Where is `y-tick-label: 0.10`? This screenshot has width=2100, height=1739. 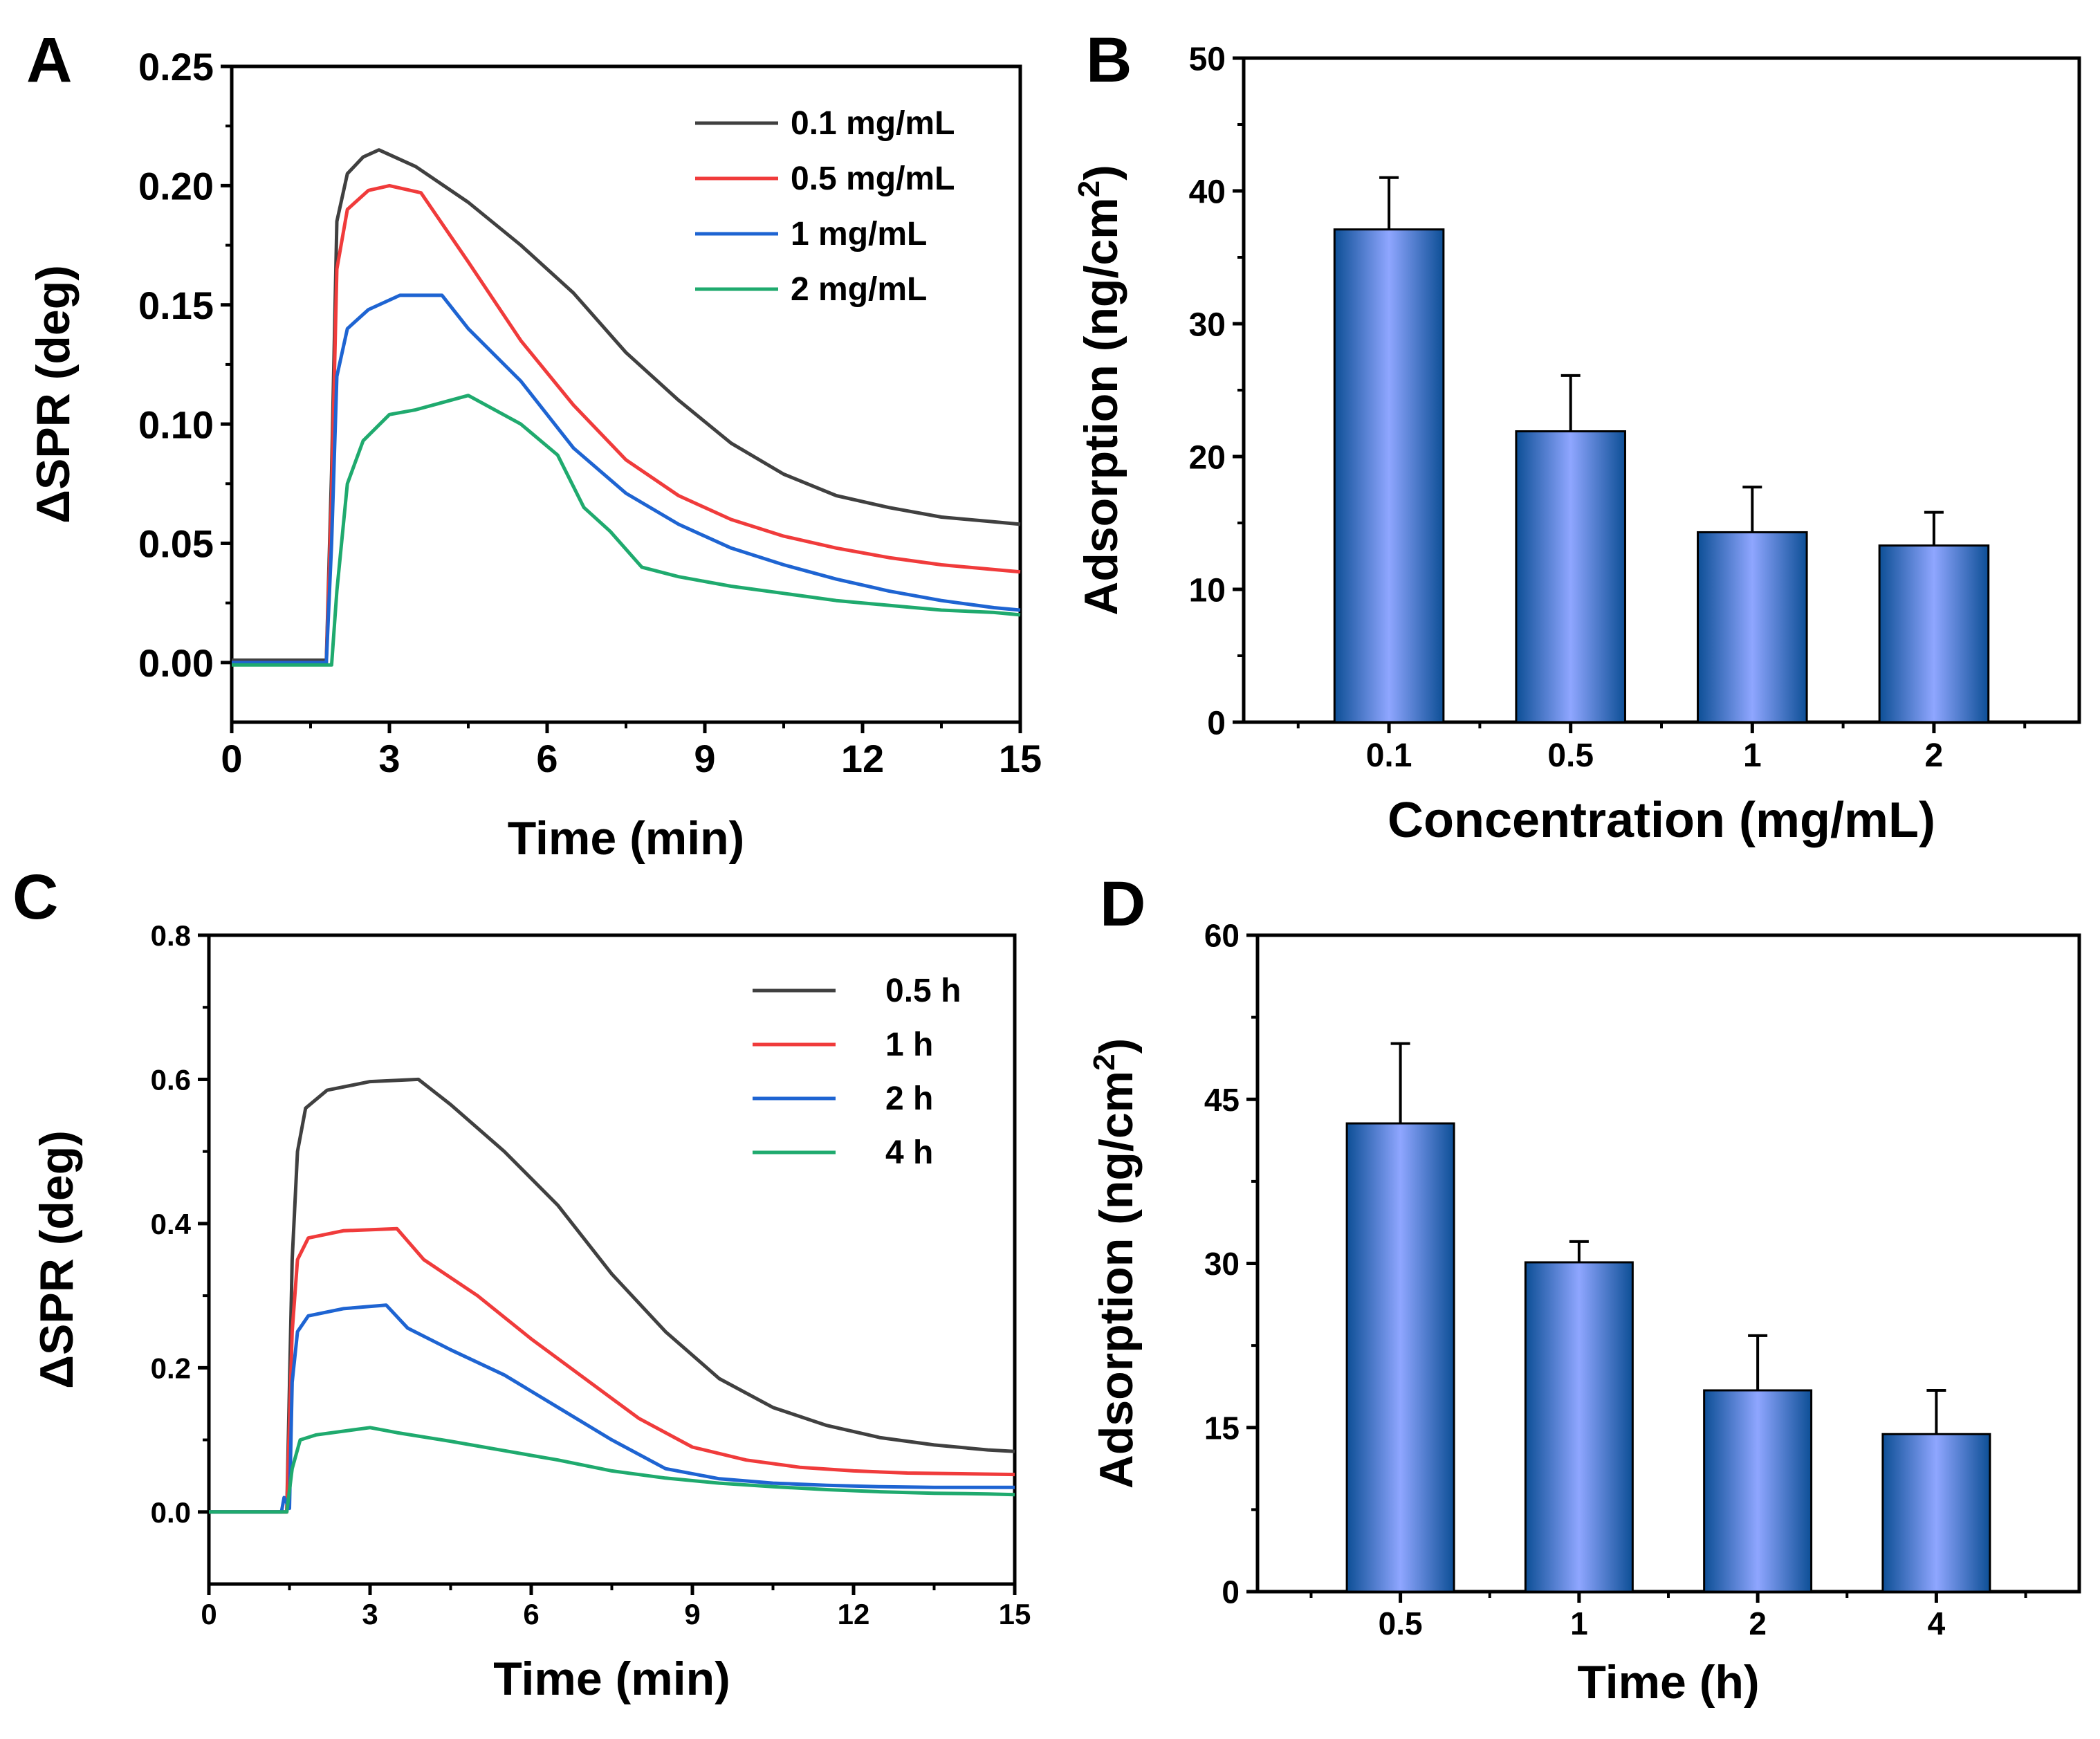 y-tick-label: 0.10 is located at coordinates (176, 424).